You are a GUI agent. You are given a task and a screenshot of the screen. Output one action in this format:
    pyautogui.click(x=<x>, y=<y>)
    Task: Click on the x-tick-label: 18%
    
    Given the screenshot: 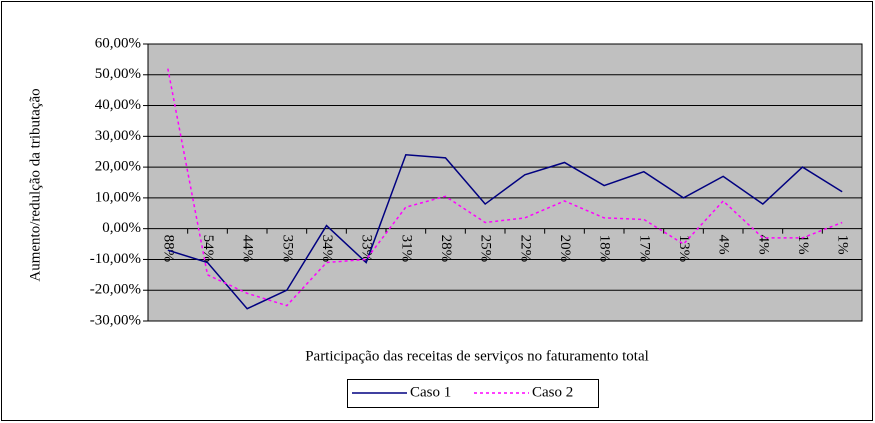 What is the action you would take?
    pyautogui.click(x=605, y=249)
    